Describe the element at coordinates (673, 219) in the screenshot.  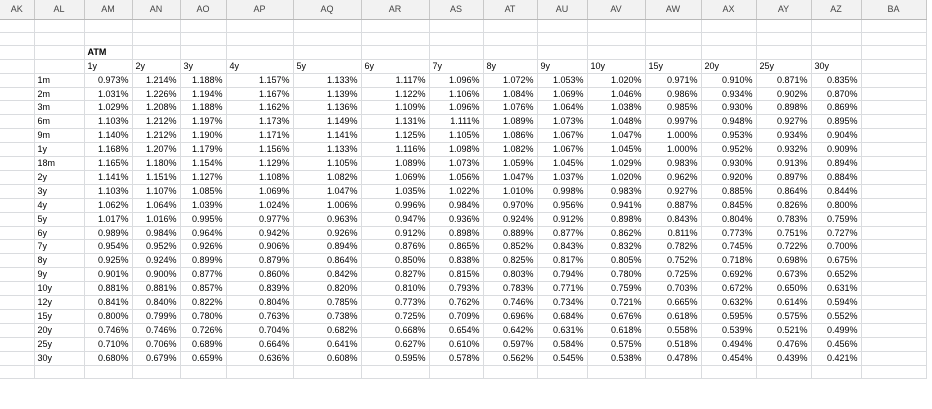
I see `value-cell: 0.843%` at that location.